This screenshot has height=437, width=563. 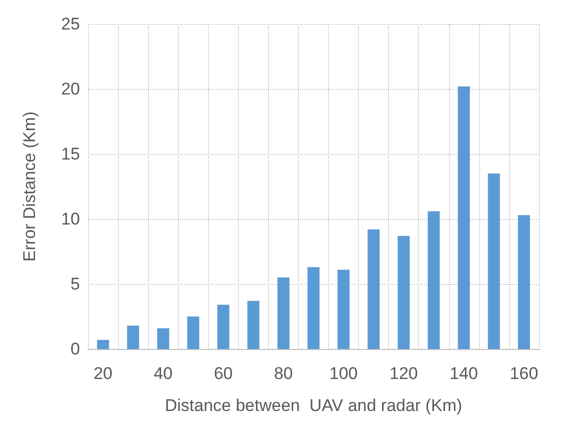 What do you see at coordinates (524, 373) in the screenshot?
I see `x-tick-label: 160` at bounding box center [524, 373].